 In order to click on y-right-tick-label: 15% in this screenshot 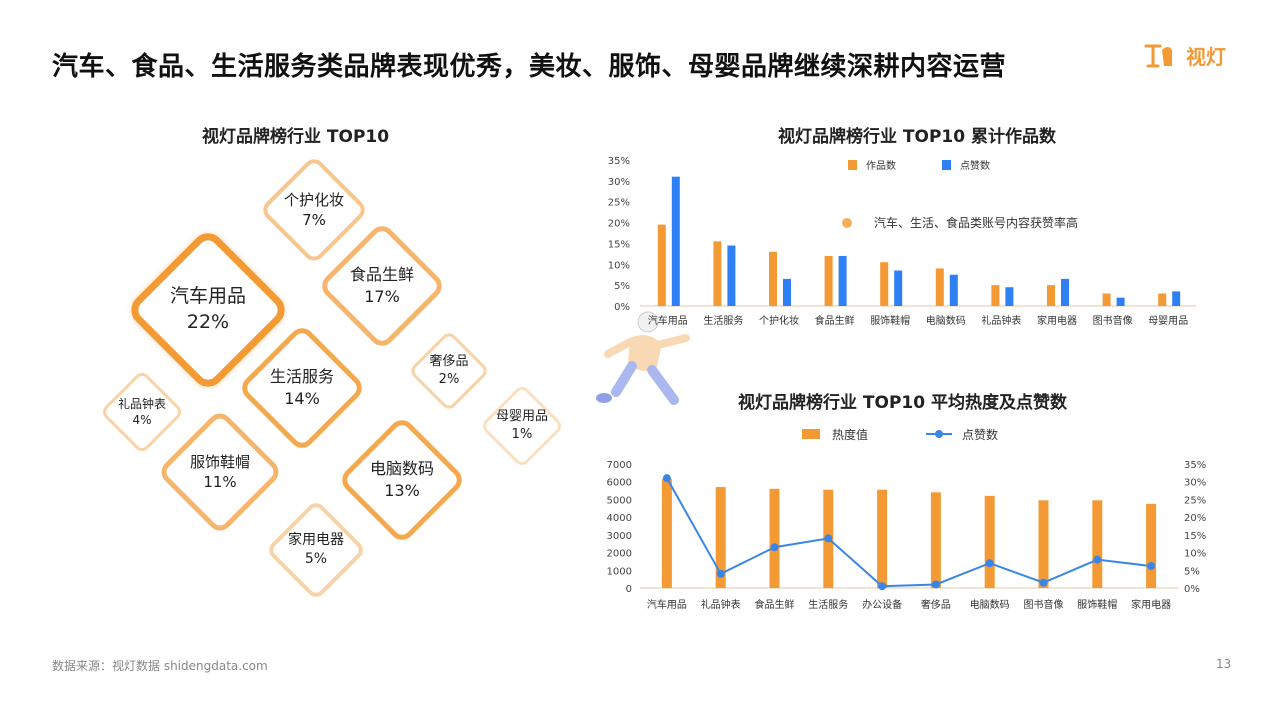, I will do `click(1195, 536)`.